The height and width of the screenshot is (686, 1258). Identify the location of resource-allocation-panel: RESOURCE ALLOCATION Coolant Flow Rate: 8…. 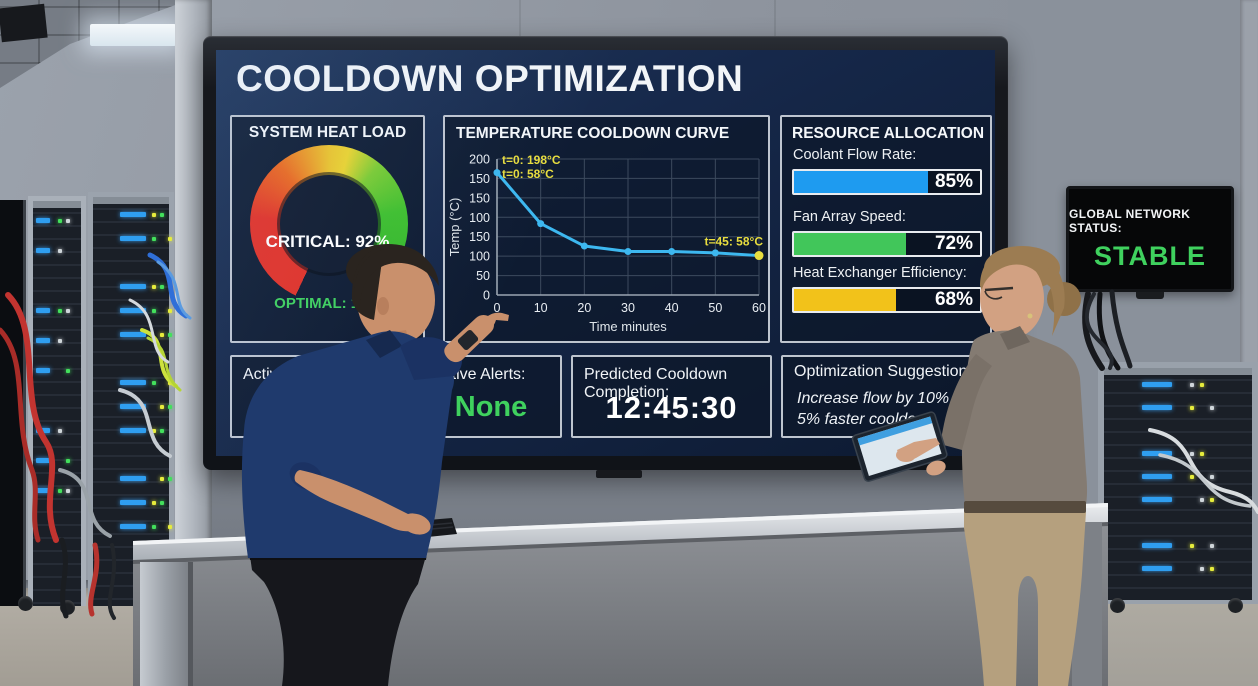
(886, 229).